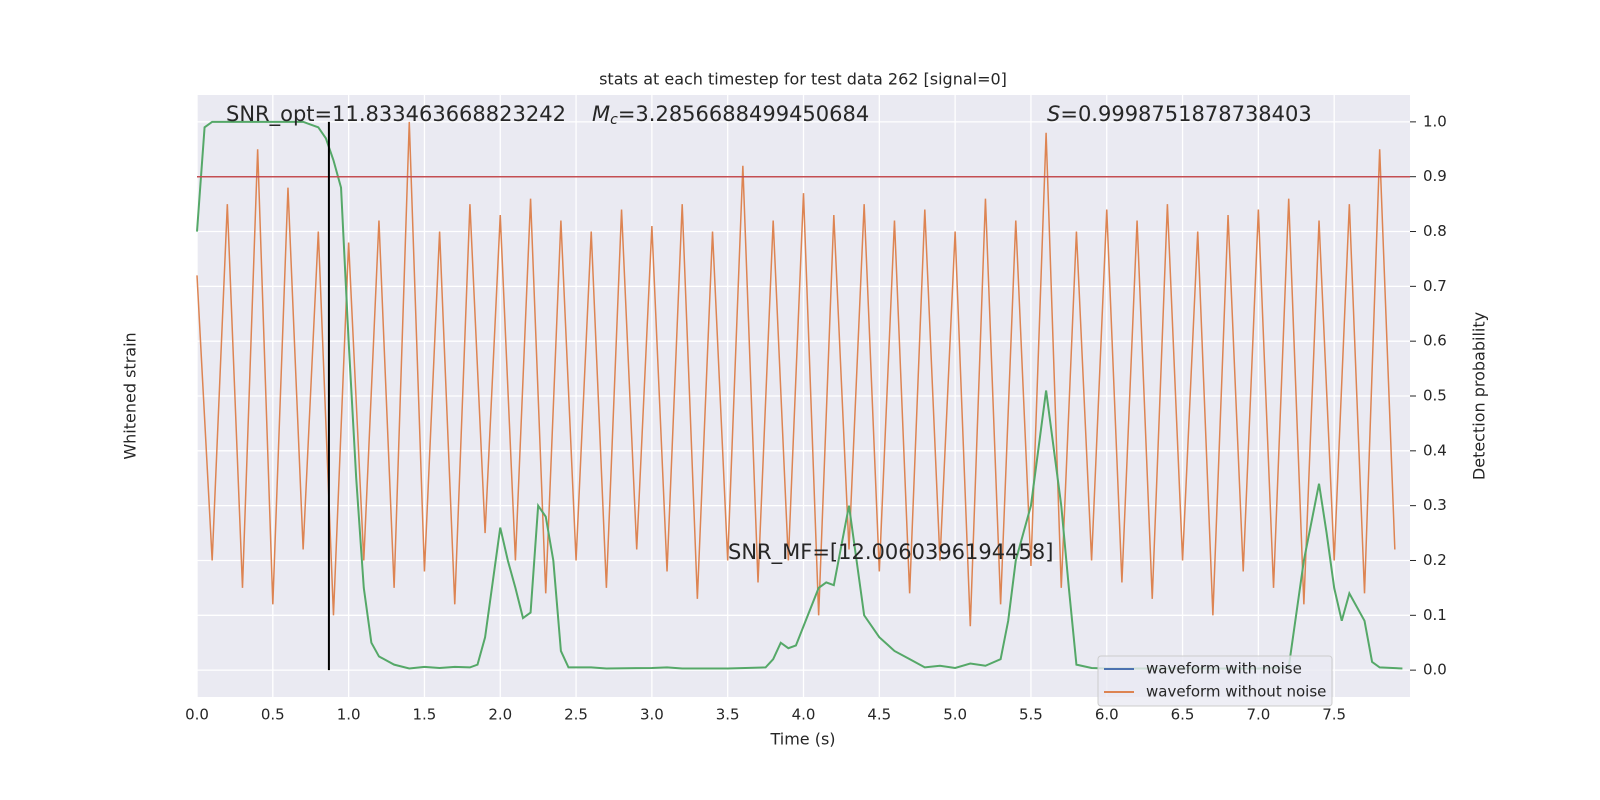 The image size is (1600, 800). Describe the element at coordinates (1435, 450) in the screenshot. I see `y2-tick-label: 0.4` at that location.